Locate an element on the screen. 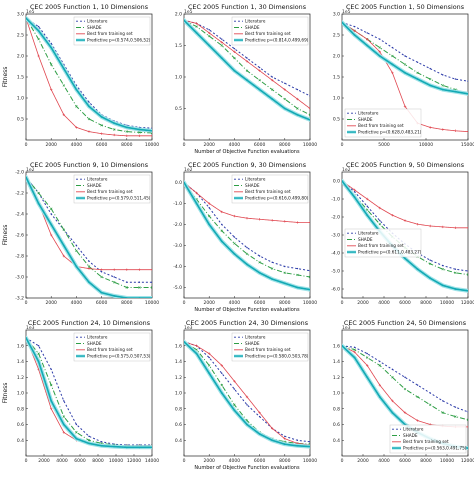 The width and height of the screenshot is (474, 478). x-axis-label: Number of Objective Function evaluations is located at coordinates (247, 468).